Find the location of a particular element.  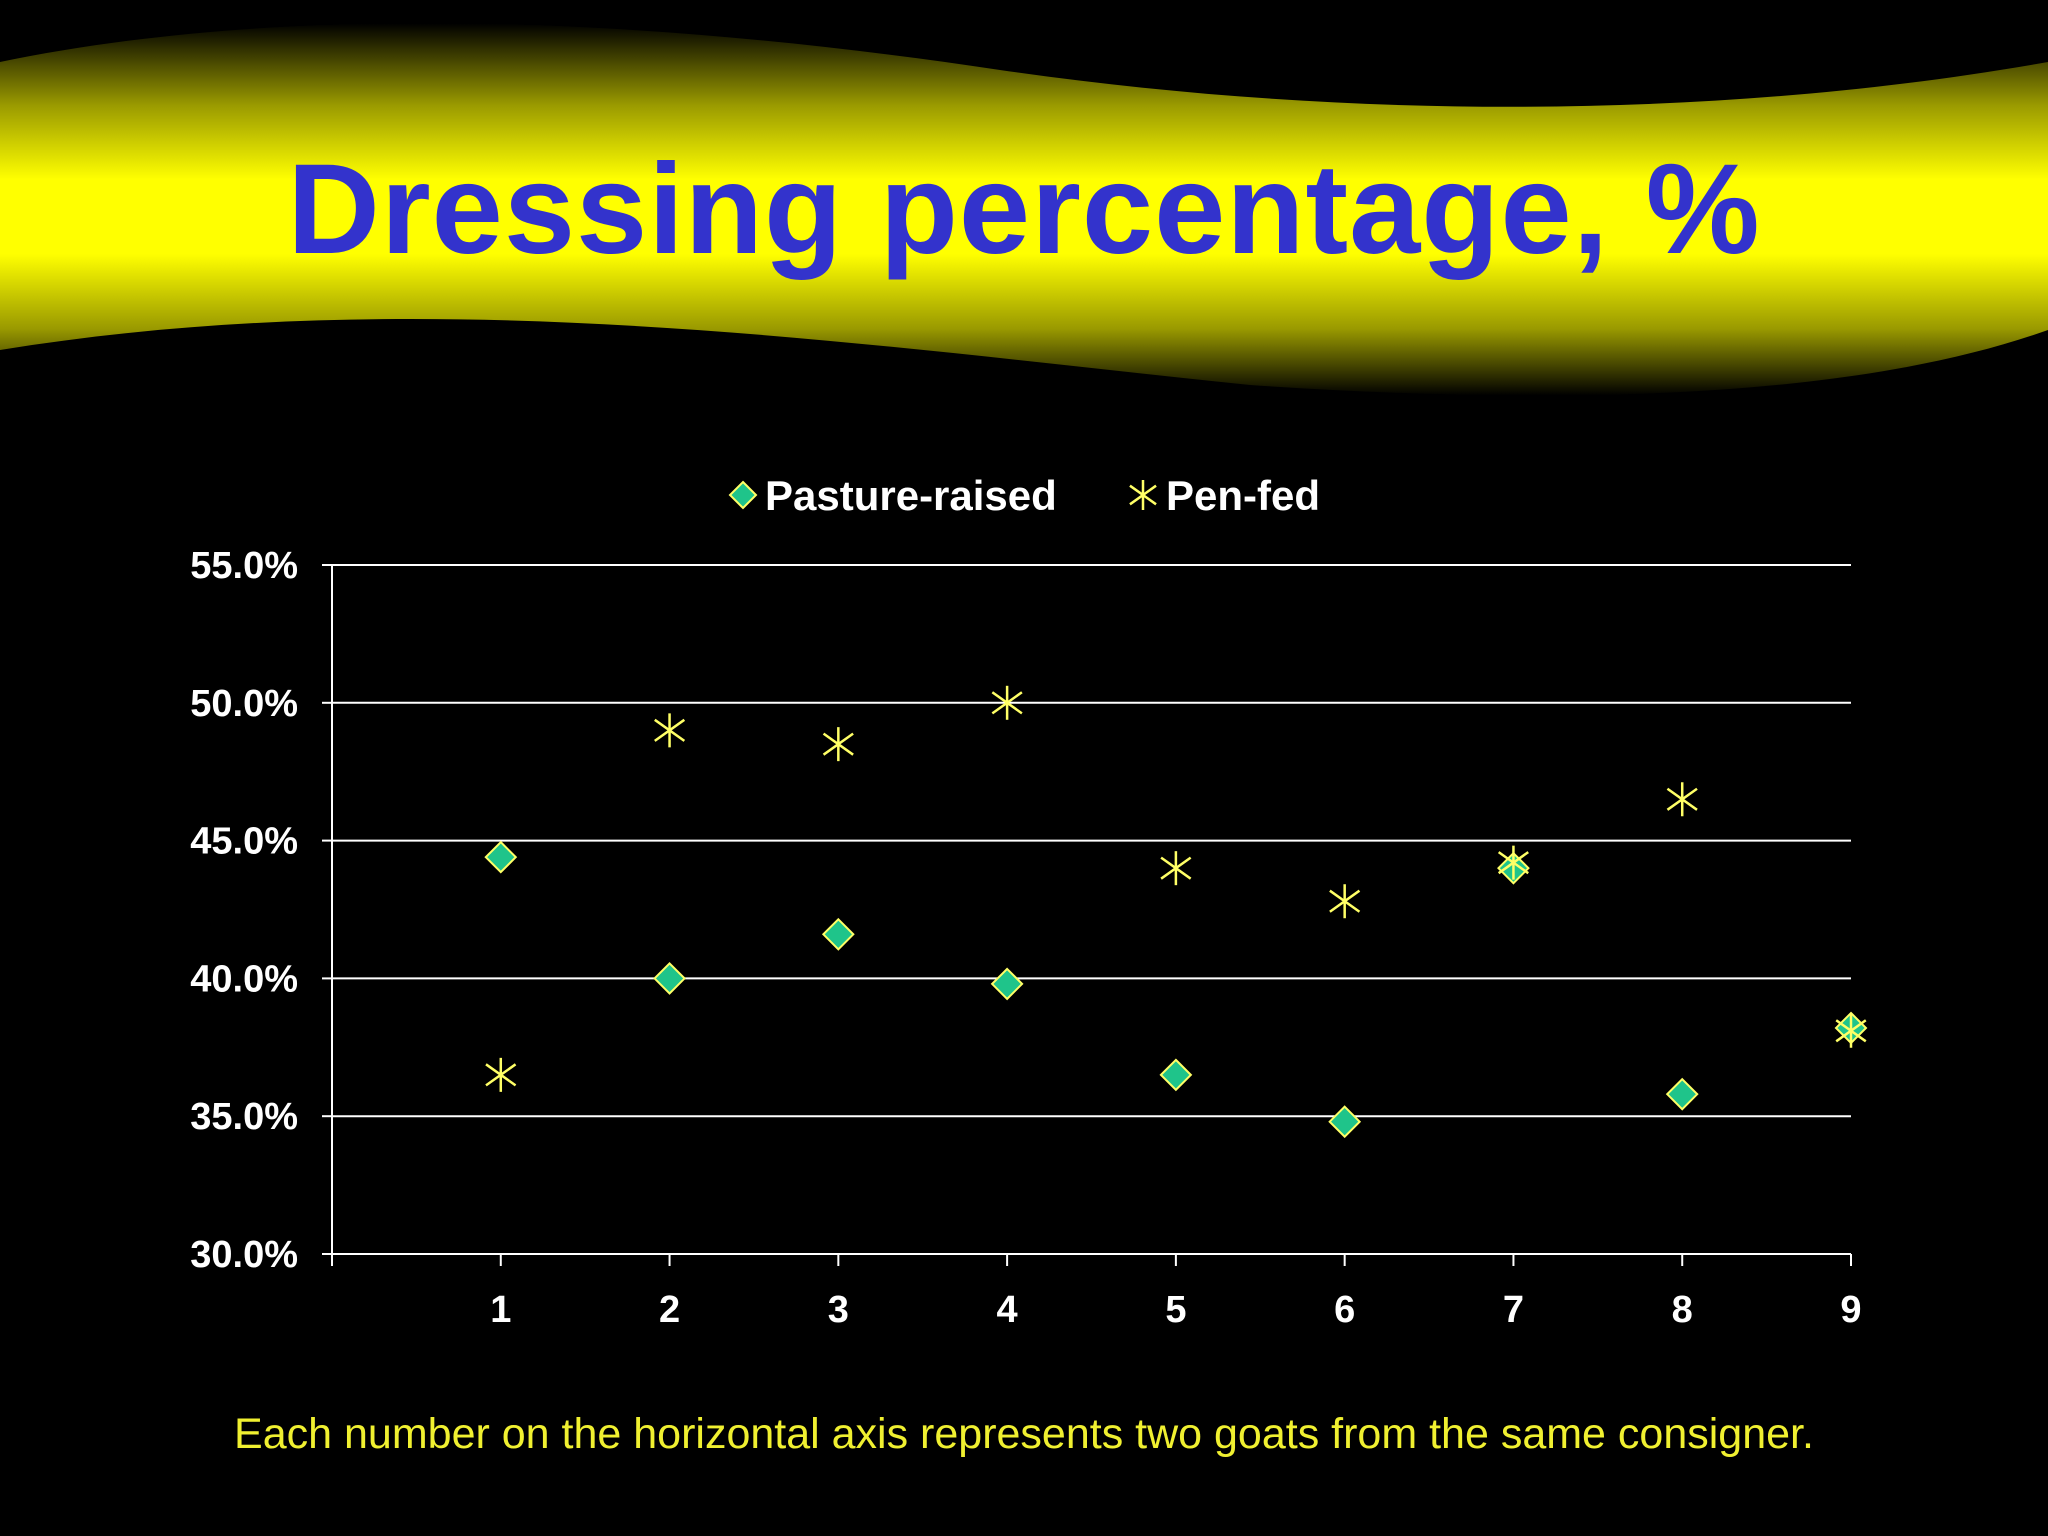

legend-marker-pasture-raised is located at coordinates (743, 495).